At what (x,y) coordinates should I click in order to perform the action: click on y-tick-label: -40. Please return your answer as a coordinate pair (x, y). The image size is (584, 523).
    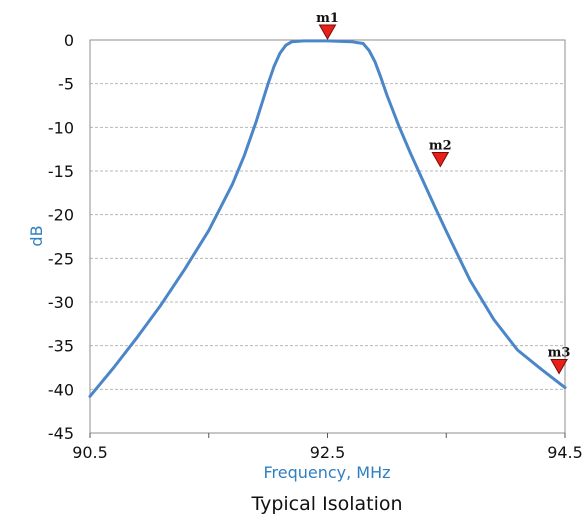
    Looking at the image, I should click on (61, 389).